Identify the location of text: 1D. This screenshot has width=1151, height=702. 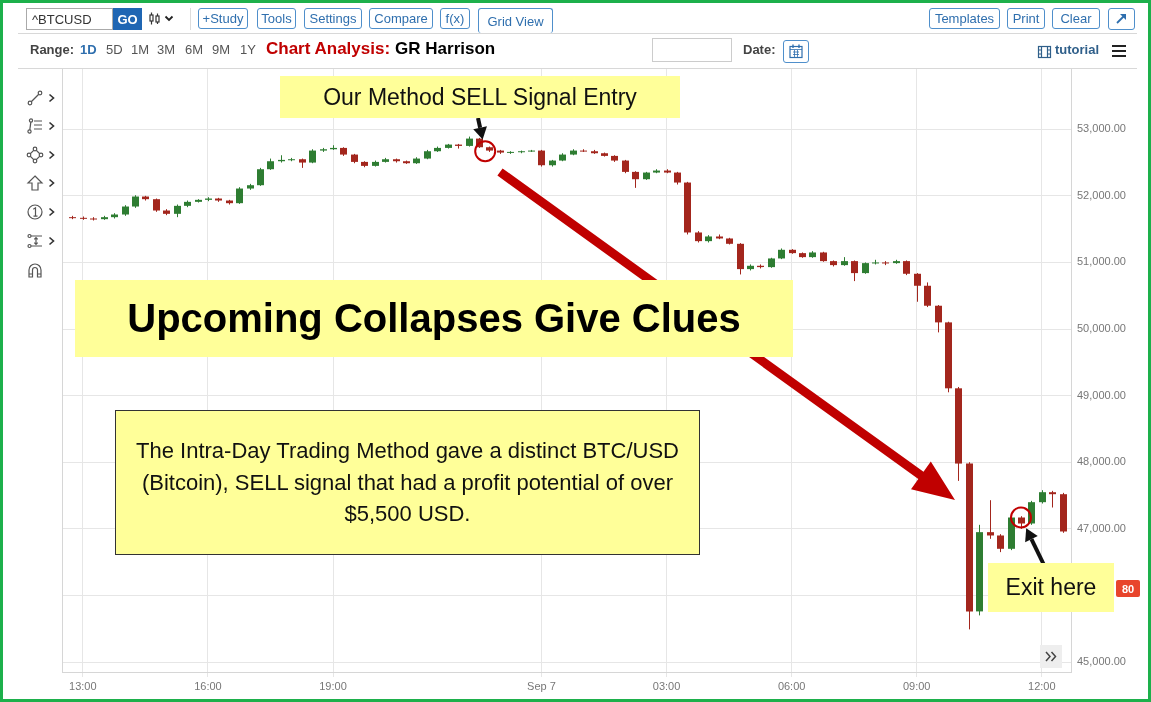
(88, 49).